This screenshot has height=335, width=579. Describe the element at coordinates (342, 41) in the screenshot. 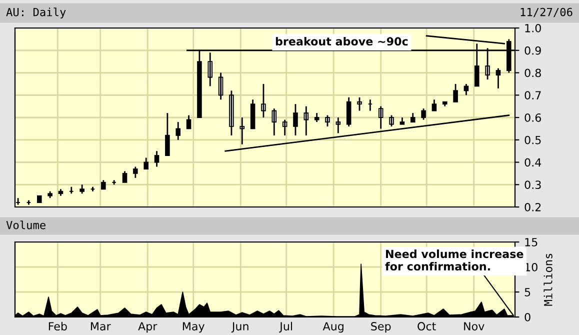

I see `annotation: breakout above ~90c` at that location.